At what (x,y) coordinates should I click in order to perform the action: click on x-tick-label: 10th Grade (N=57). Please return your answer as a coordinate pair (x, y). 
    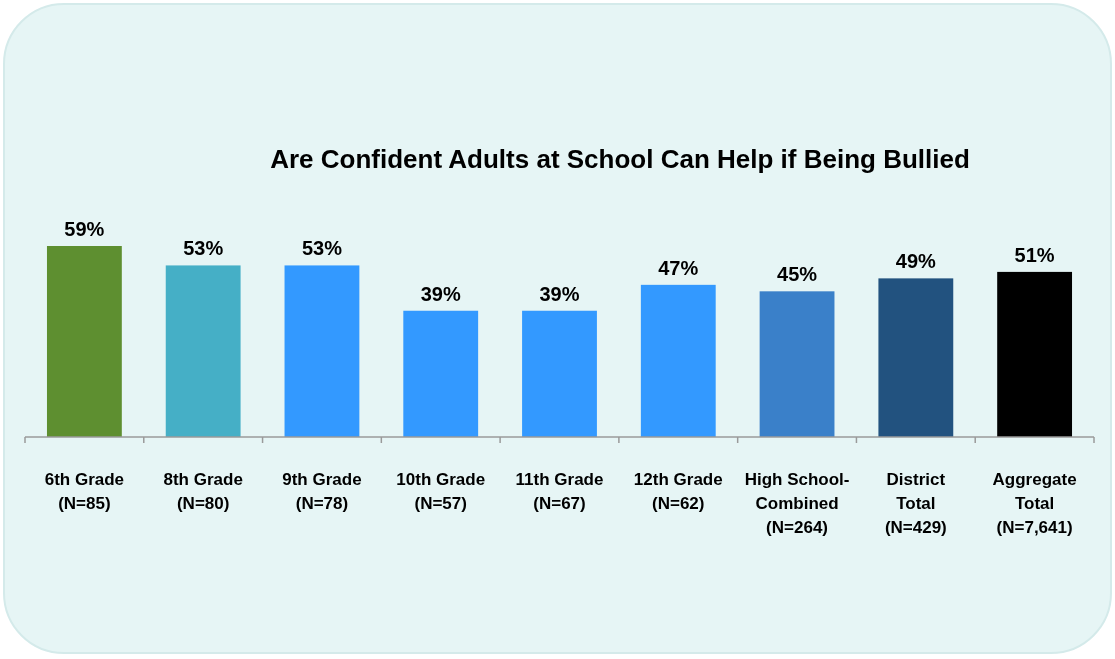
    Looking at the image, I should click on (441, 491).